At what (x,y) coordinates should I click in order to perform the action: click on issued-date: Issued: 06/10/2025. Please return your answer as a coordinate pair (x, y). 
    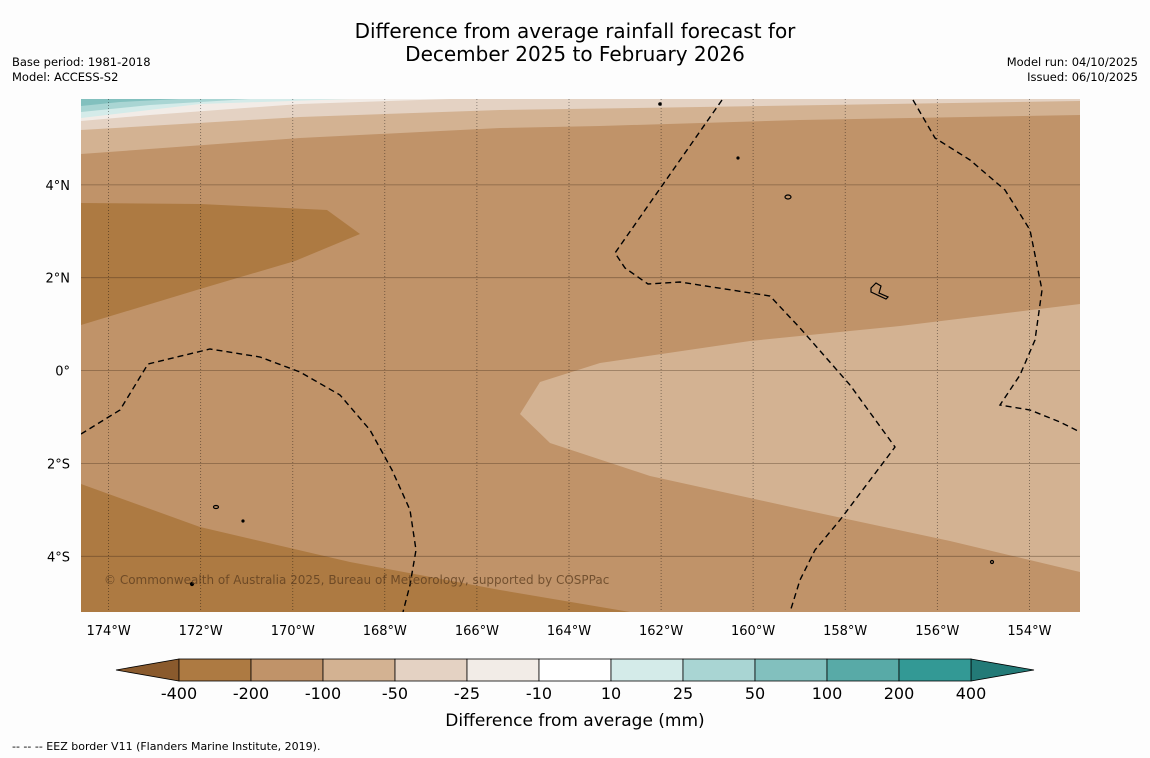
    Looking at the image, I should click on (1082, 77).